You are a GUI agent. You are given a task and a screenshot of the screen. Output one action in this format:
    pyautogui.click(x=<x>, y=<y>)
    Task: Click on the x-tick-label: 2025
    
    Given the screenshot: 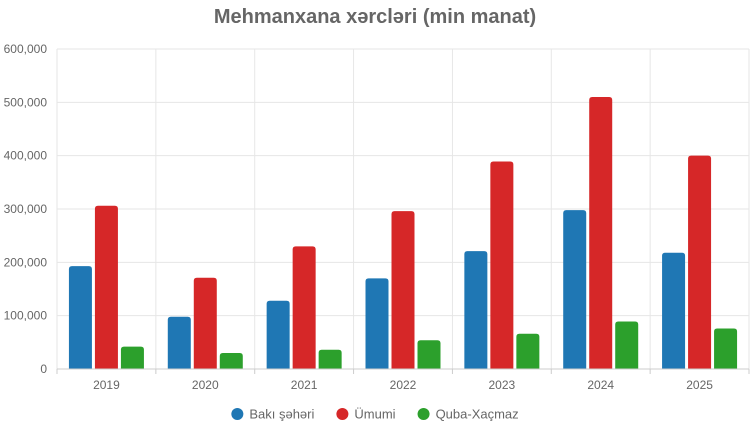 What is the action you would take?
    pyautogui.click(x=699, y=385)
    